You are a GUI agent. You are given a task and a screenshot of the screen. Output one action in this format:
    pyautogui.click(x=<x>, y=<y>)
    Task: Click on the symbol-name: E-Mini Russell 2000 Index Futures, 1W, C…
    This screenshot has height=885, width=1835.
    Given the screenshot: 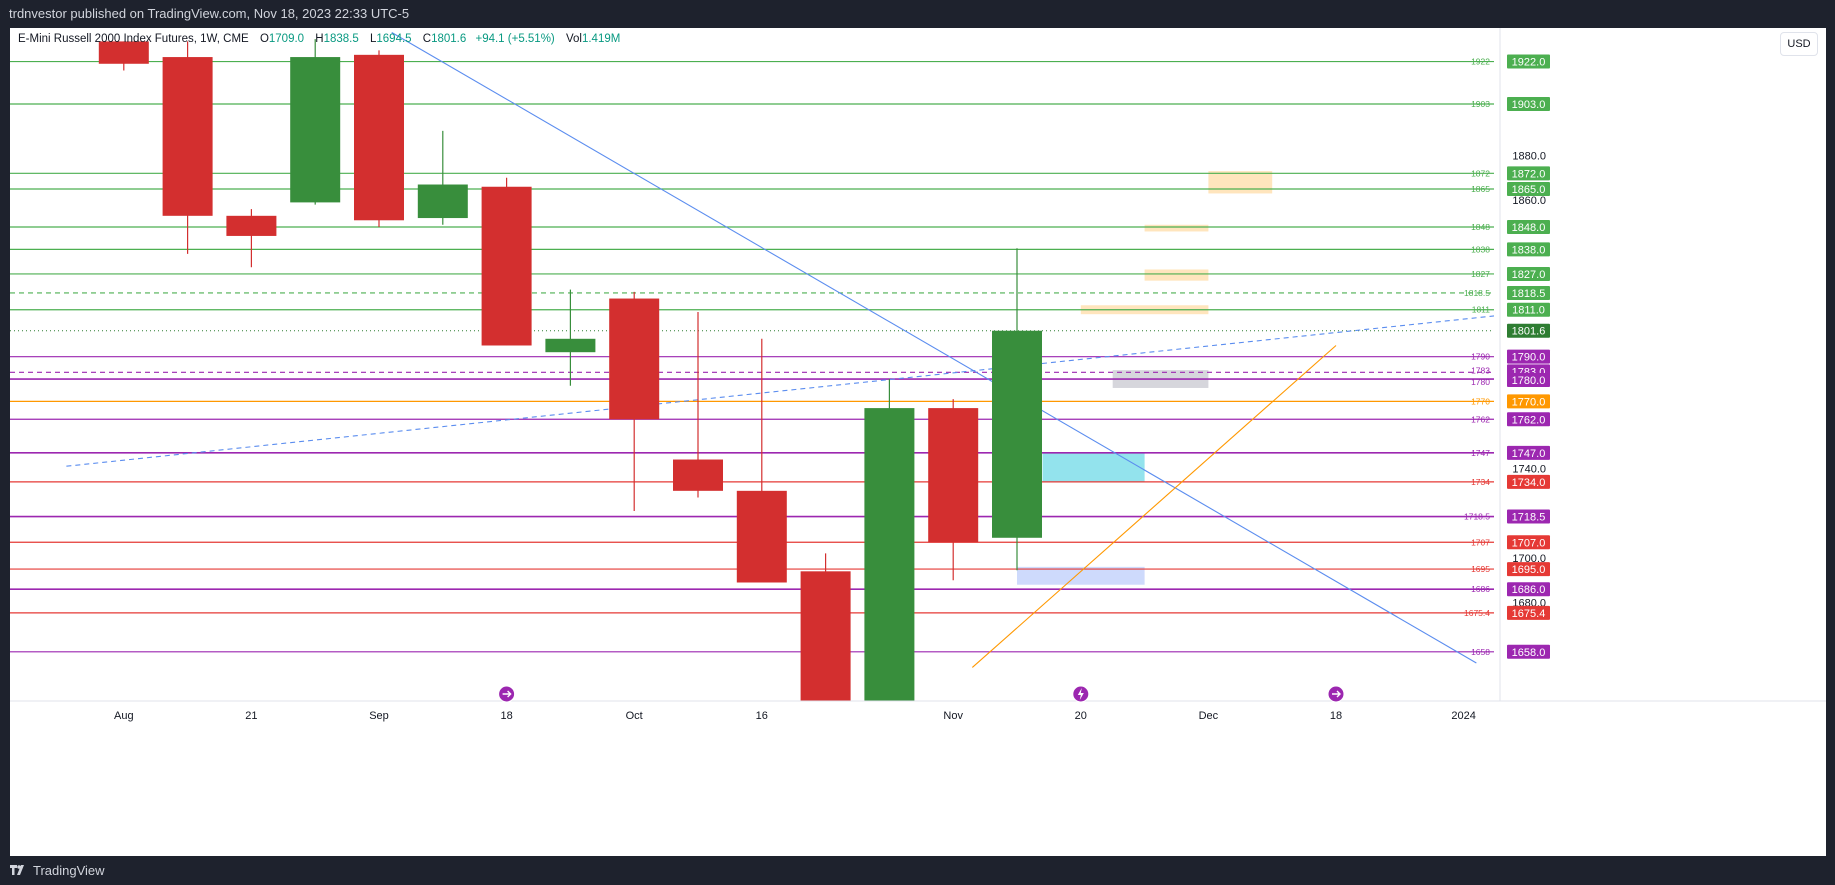 What is the action you would take?
    pyautogui.click(x=133, y=39)
    